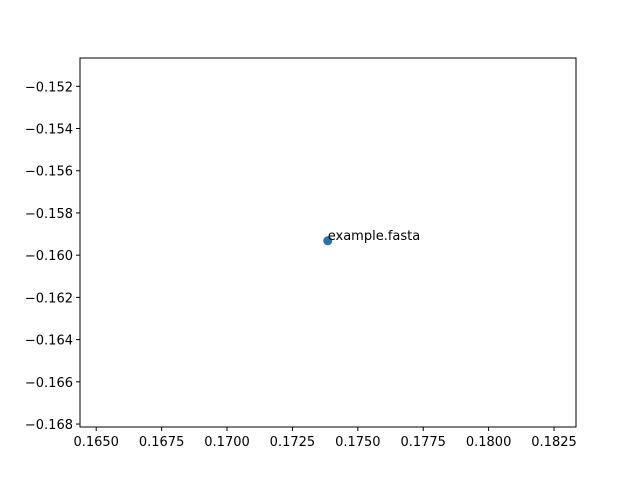 The height and width of the screenshot is (484, 640). Describe the element at coordinates (49, 214) in the screenshot. I see `y-tick-label: −0.158` at that location.